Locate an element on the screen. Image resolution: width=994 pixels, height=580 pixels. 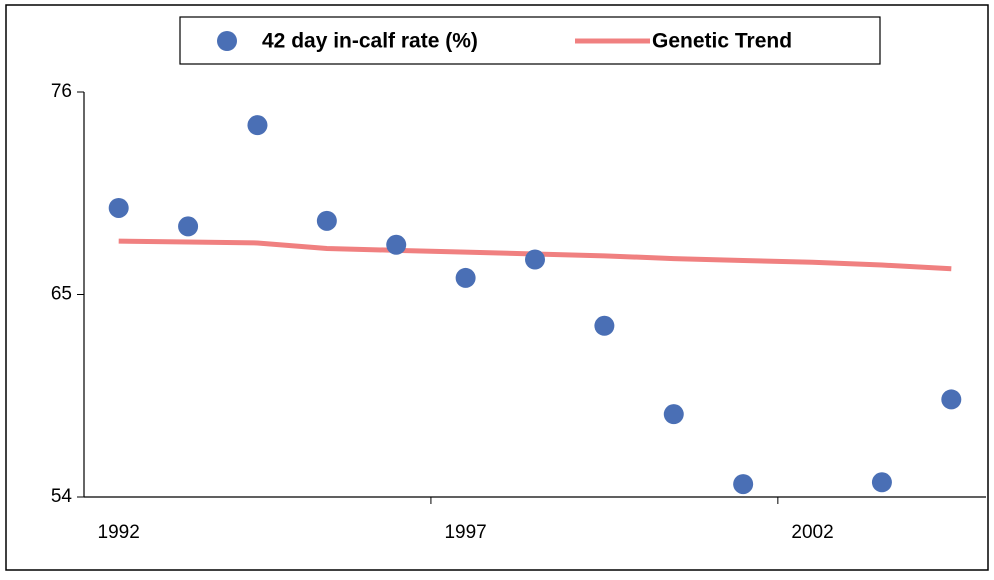
legend-box is located at coordinates (530, 40).